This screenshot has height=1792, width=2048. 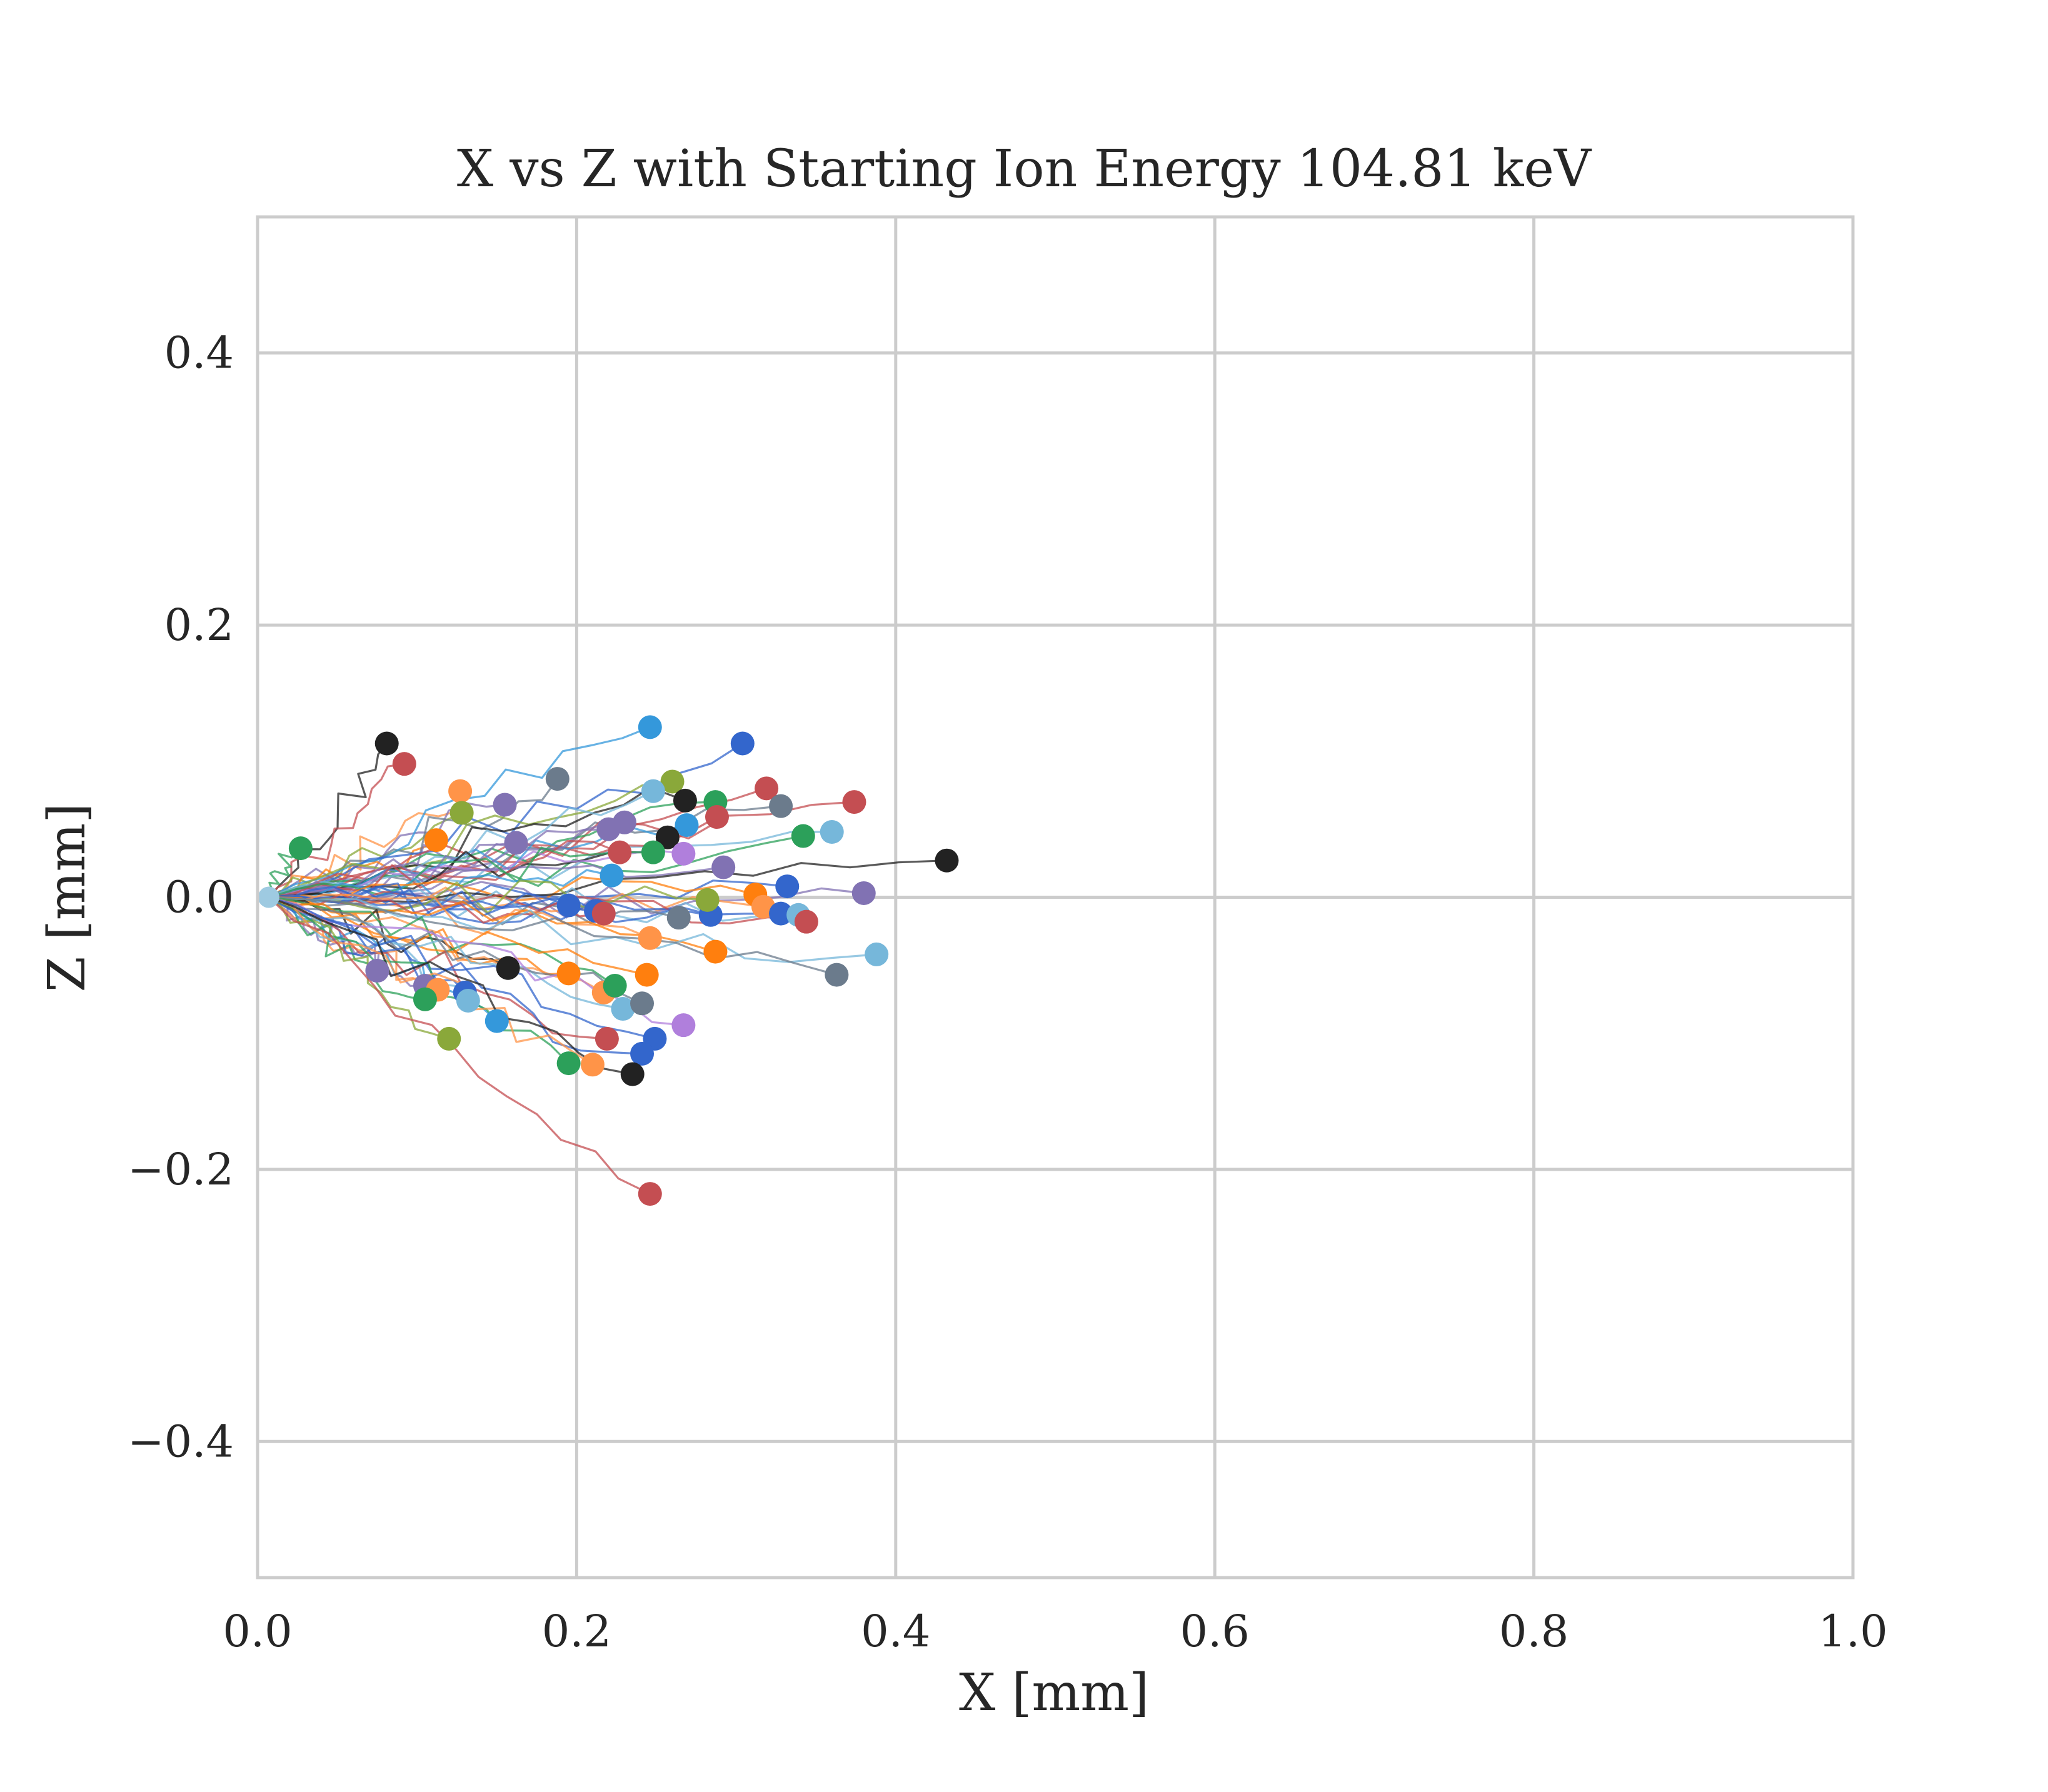 What do you see at coordinates (181, 1169) in the screenshot?
I see `y-tick-label: −0.2` at bounding box center [181, 1169].